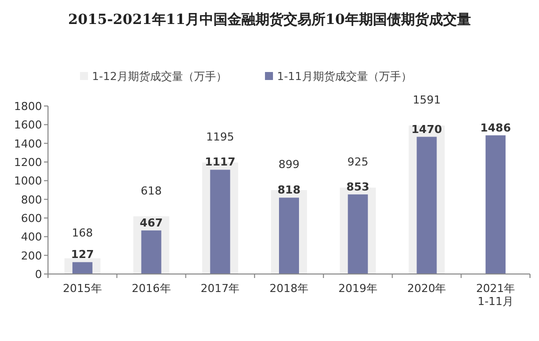  What do you see at coordinates (358, 187) in the screenshot?
I see `data-label: 853` at bounding box center [358, 187].